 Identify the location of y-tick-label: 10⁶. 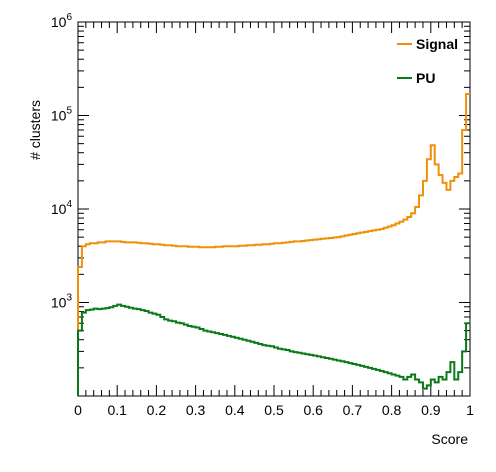
(62, 21).